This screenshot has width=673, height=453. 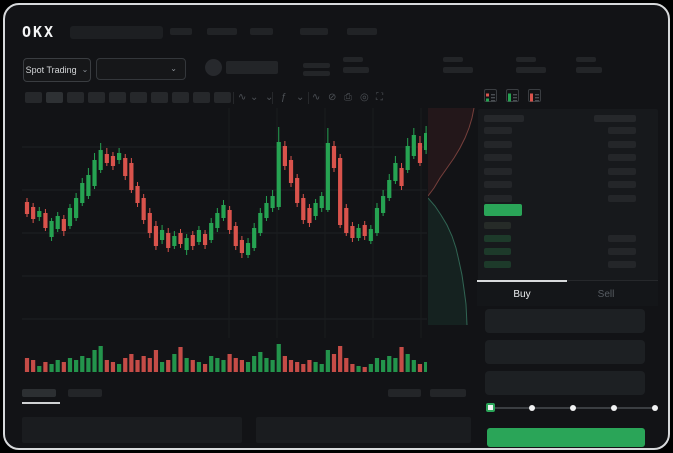 What do you see at coordinates (567, 293) in the screenshot?
I see `trade-tab-bar` at bounding box center [567, 293].